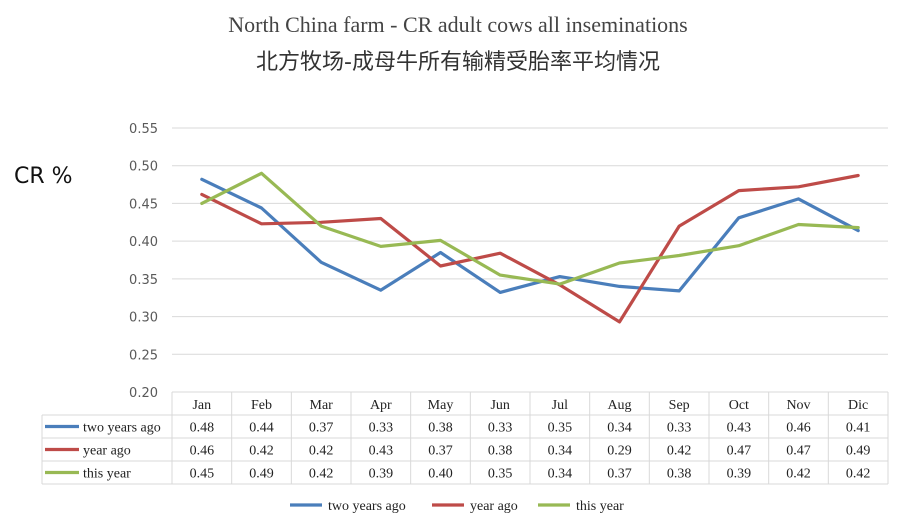  I want to click on x-tick-label: Jul, so click(560, 405).